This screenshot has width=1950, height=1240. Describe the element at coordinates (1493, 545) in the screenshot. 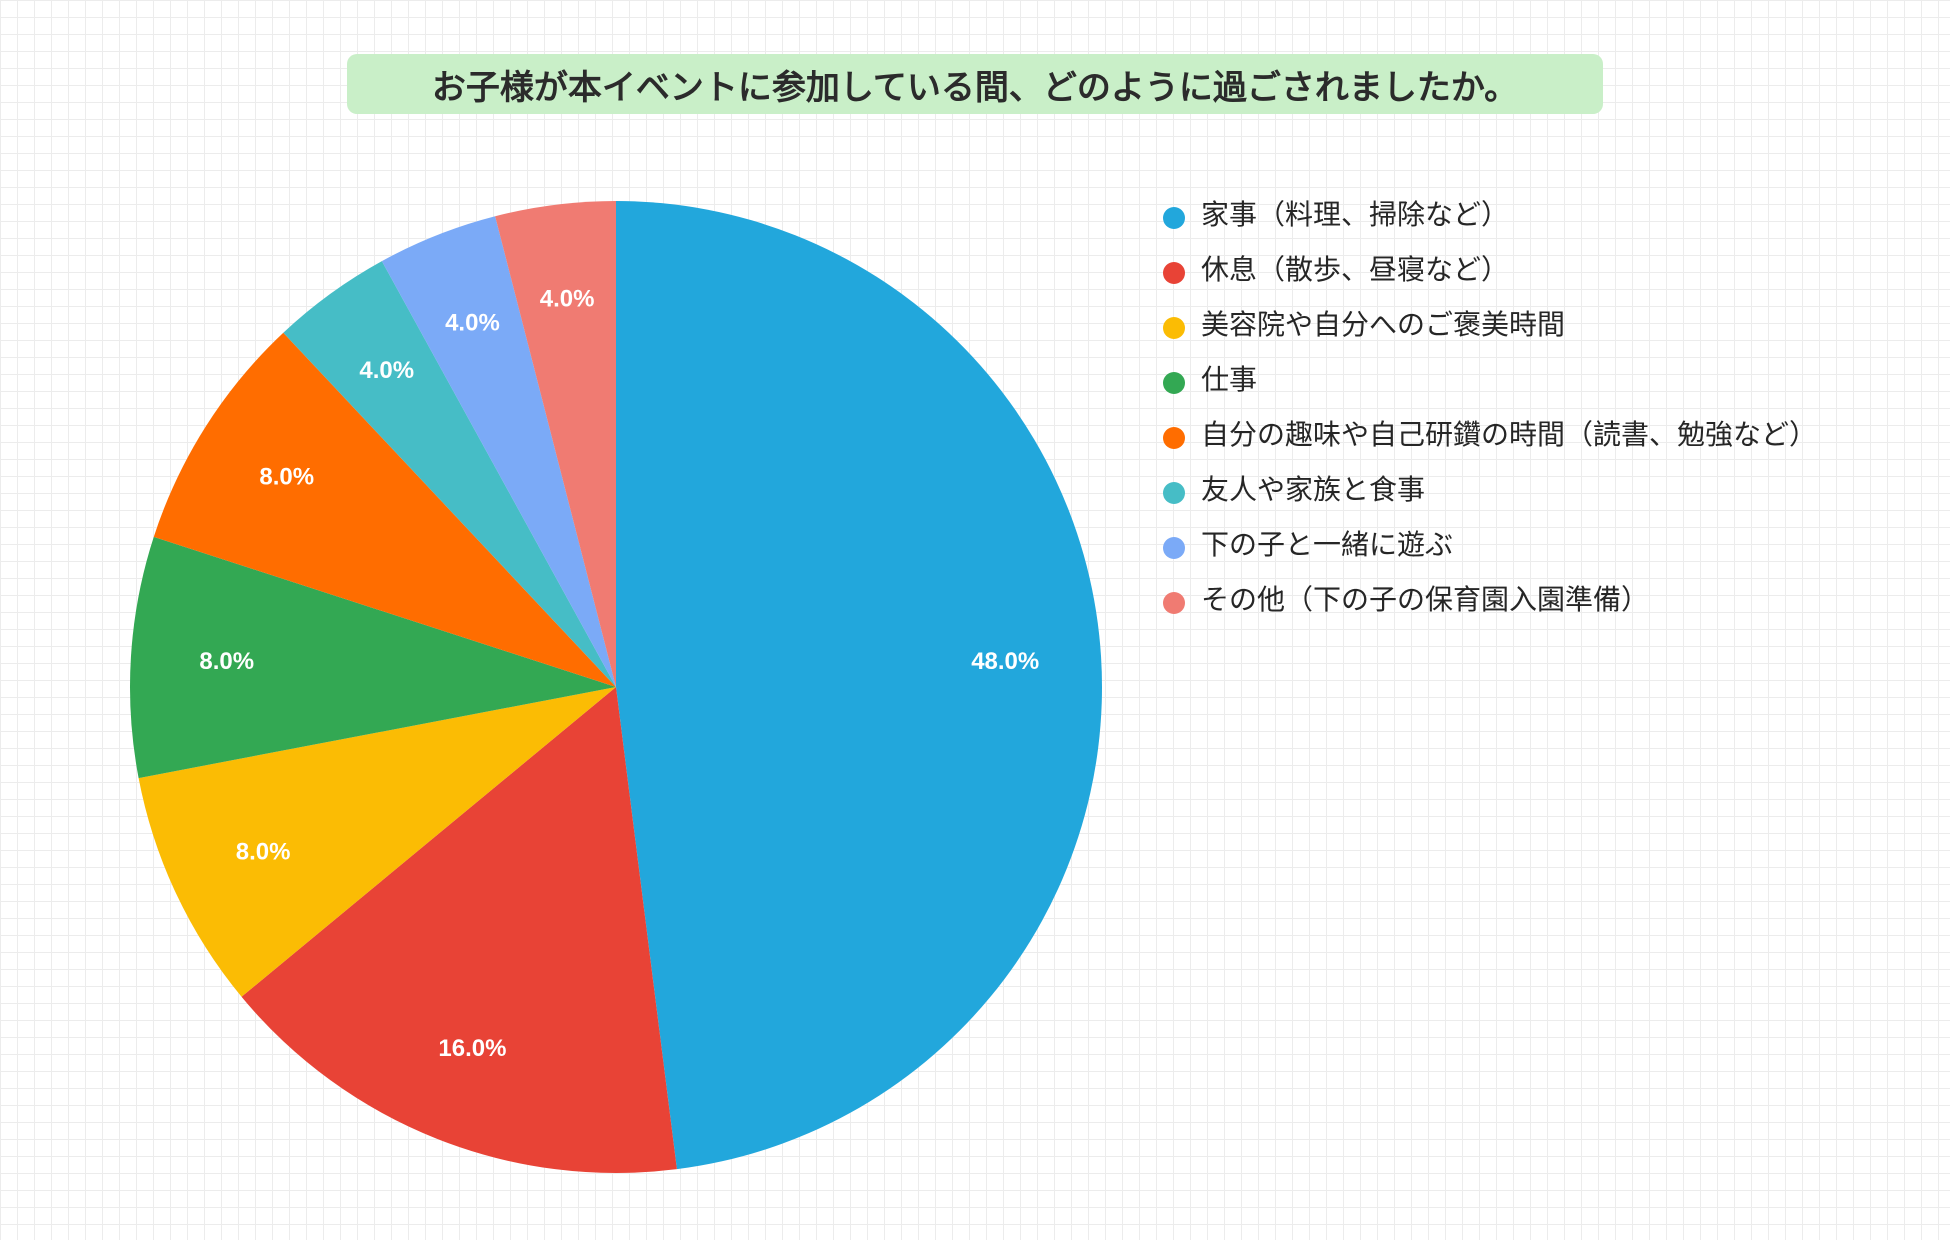

I see `legend-item-6: 下の子と一緒に遊ぶ` at that location.